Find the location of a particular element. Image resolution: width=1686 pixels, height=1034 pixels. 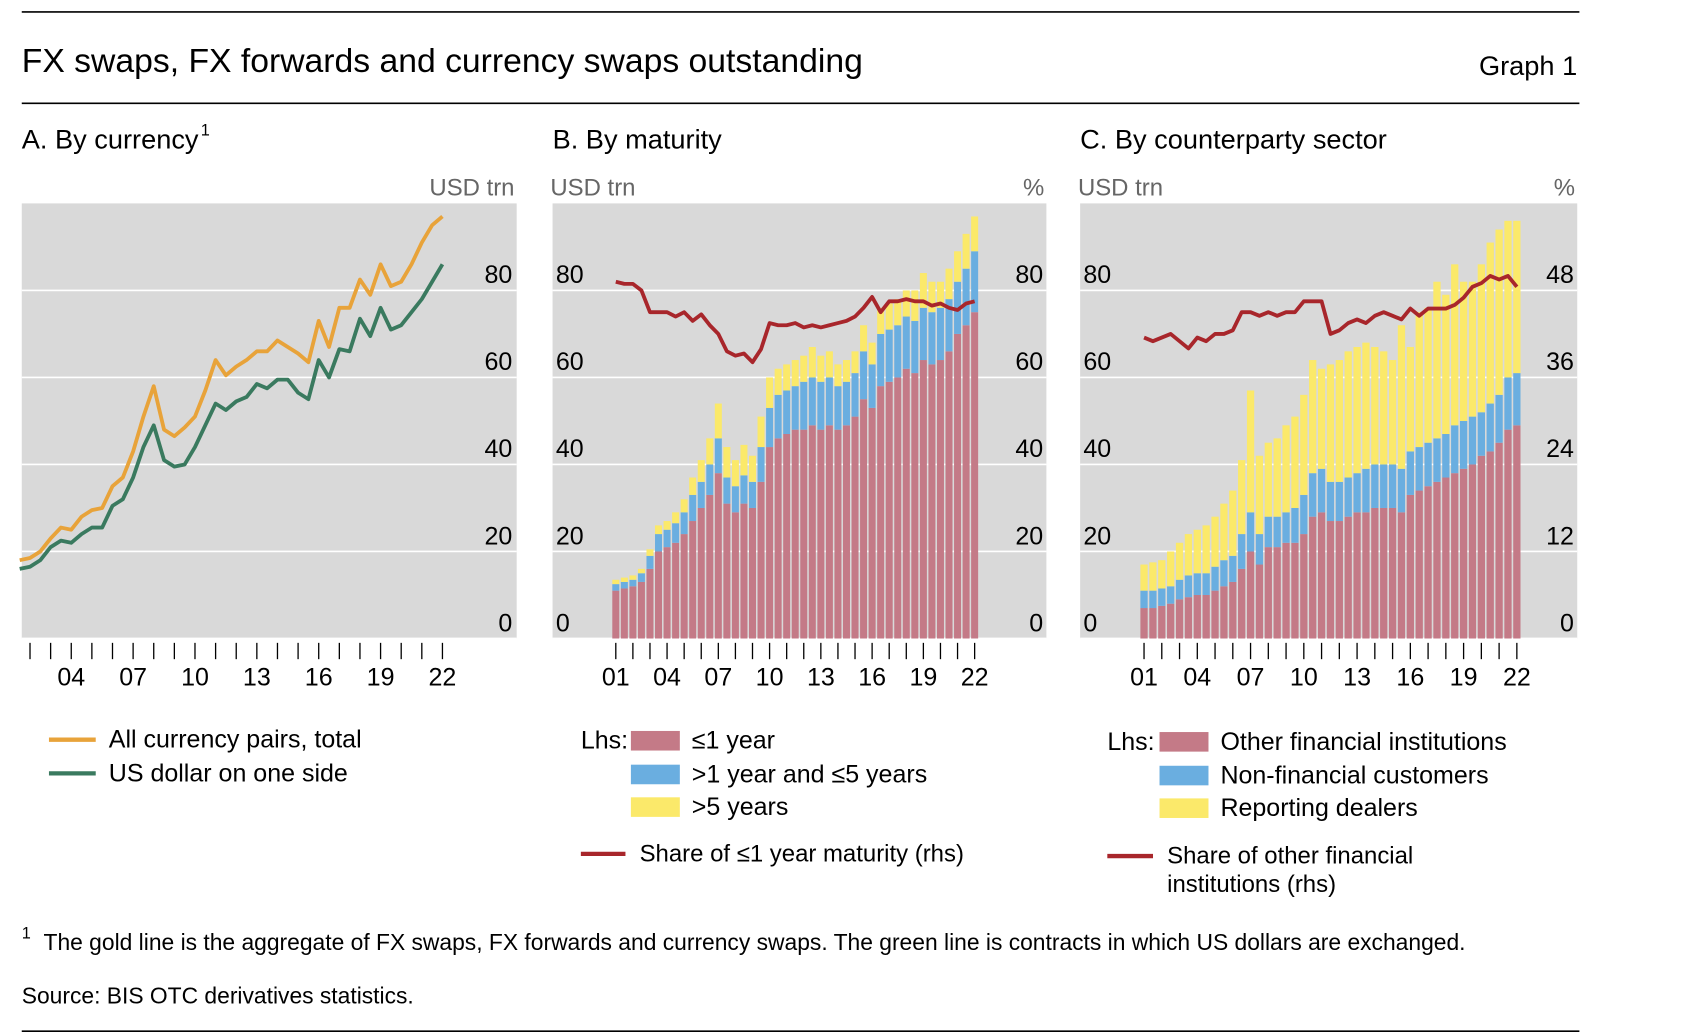

y-tick-label: 0 is located at coordinates (563, 623).